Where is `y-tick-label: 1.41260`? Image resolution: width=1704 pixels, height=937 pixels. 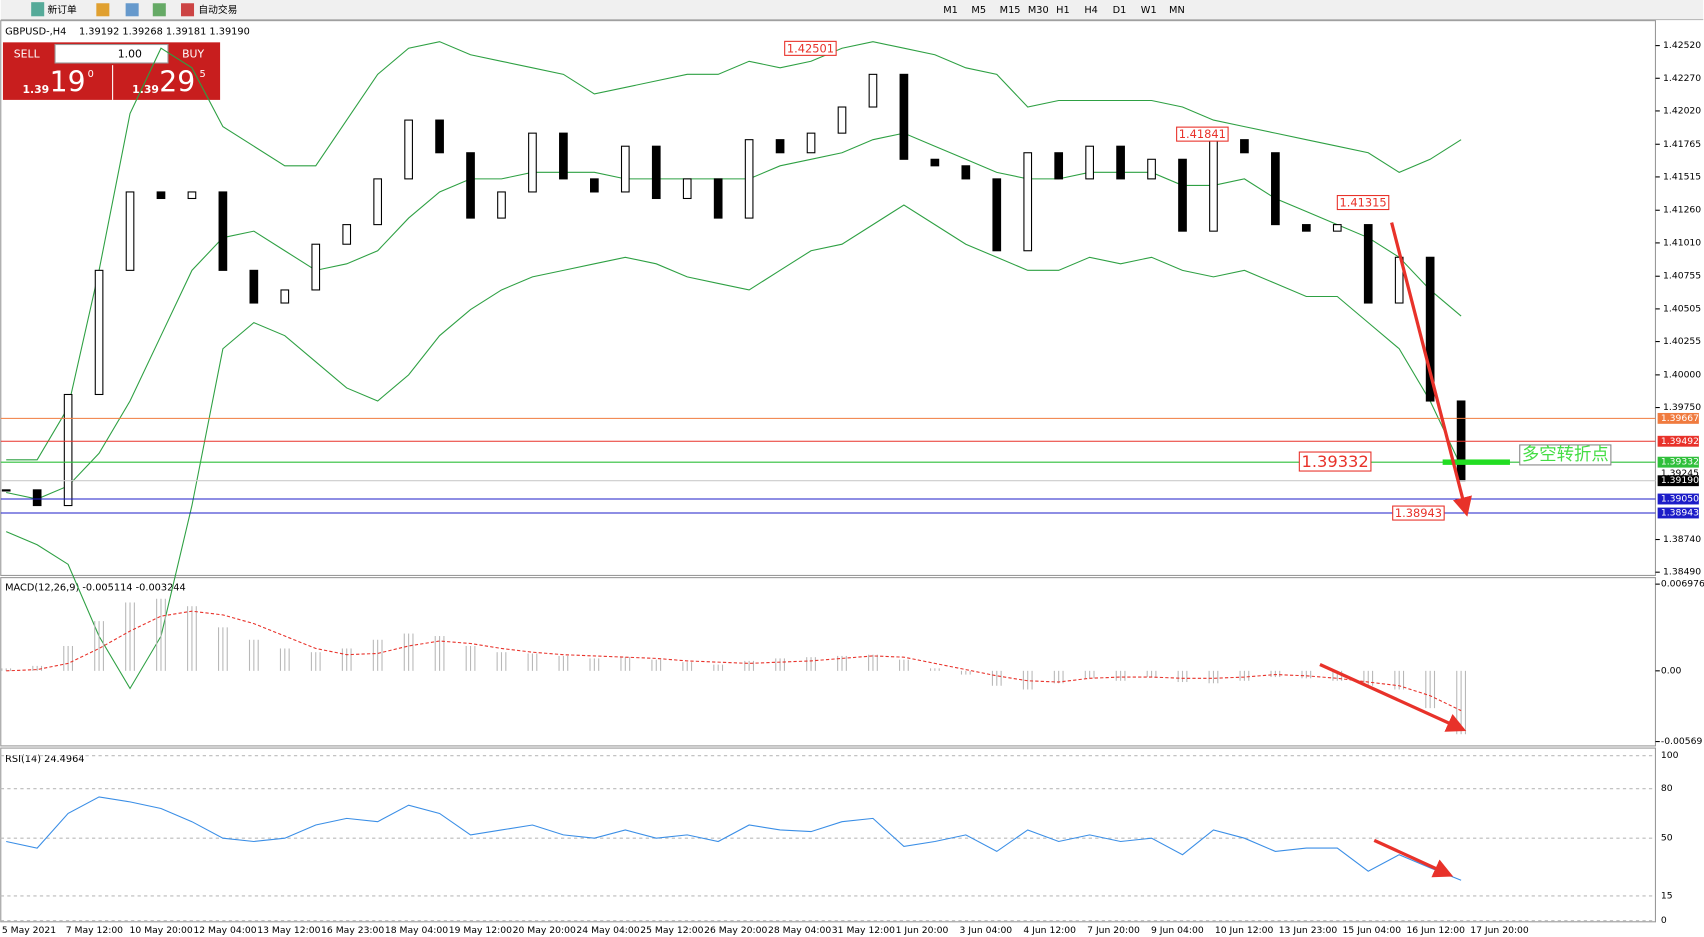
y-tick-label: 1.41260 is located at coordinates (1682, 210).